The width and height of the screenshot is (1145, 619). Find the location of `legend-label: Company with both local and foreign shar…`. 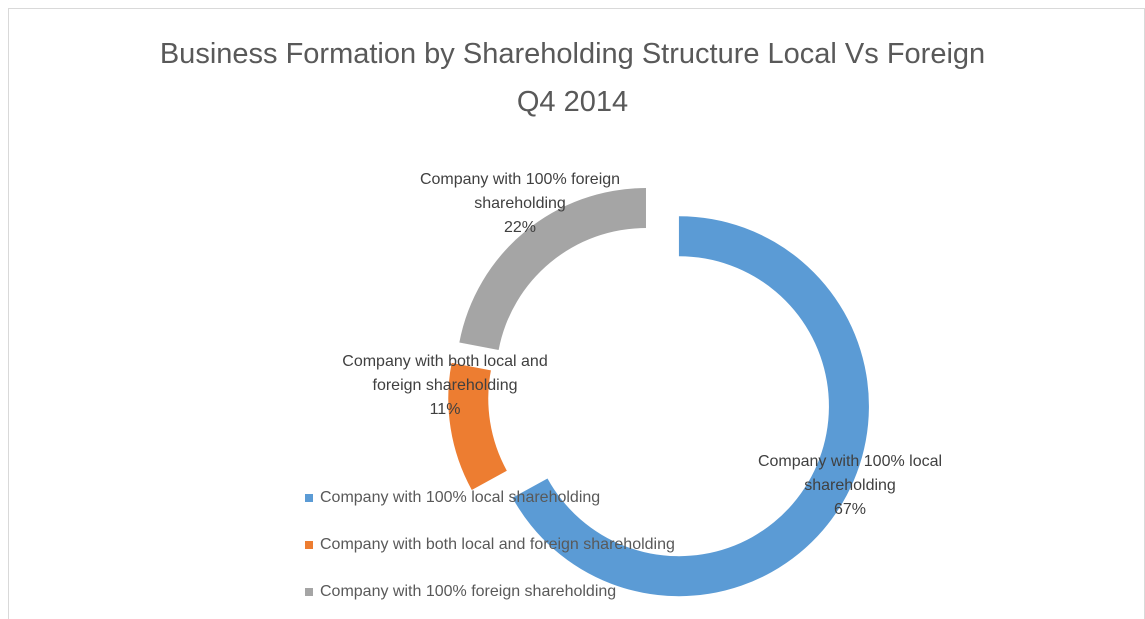

legend-label: Company with both local and foreign shar… is located at coordinates (497, 544).